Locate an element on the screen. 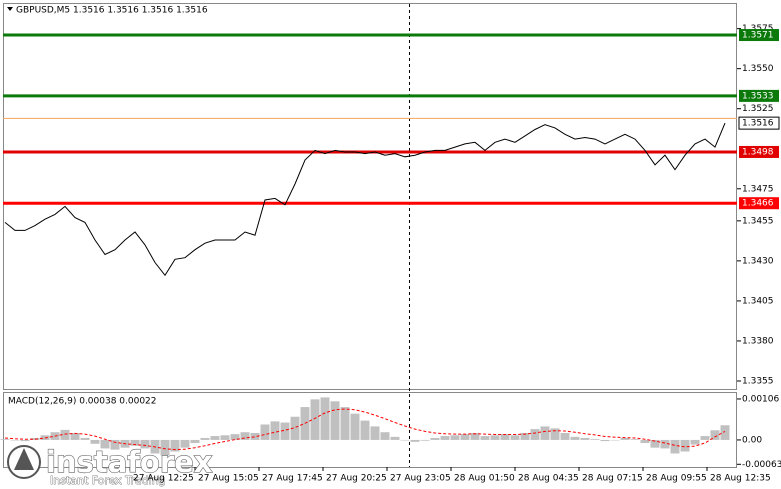 This screenshot has width=781, height=489. y-tick-label: 1.3355 is located at coordinates (758, 381).